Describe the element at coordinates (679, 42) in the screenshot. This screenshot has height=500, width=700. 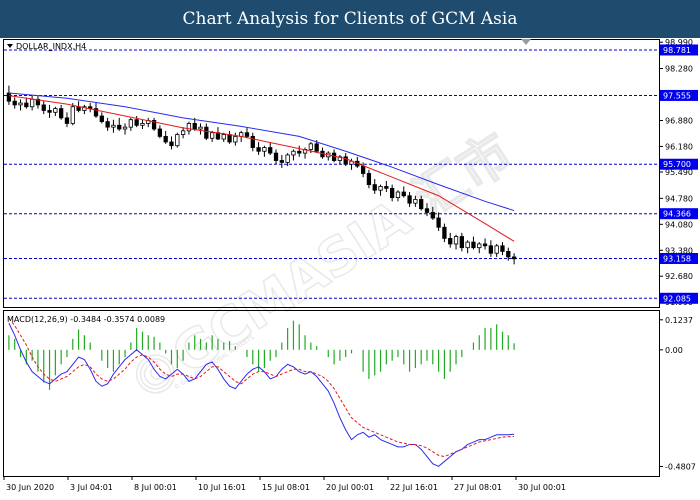
I see `price-tick-label: 98.990` at that location.